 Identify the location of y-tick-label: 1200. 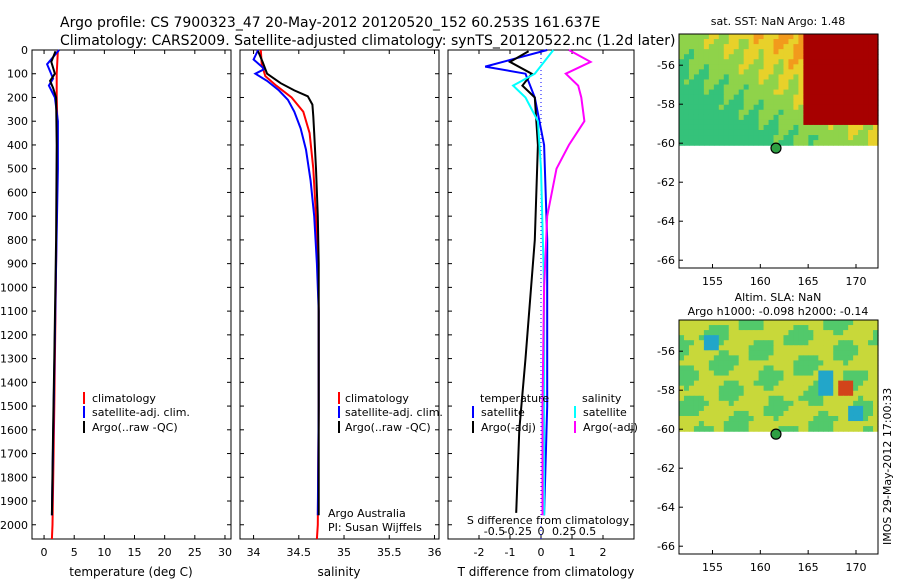
(14, 335).